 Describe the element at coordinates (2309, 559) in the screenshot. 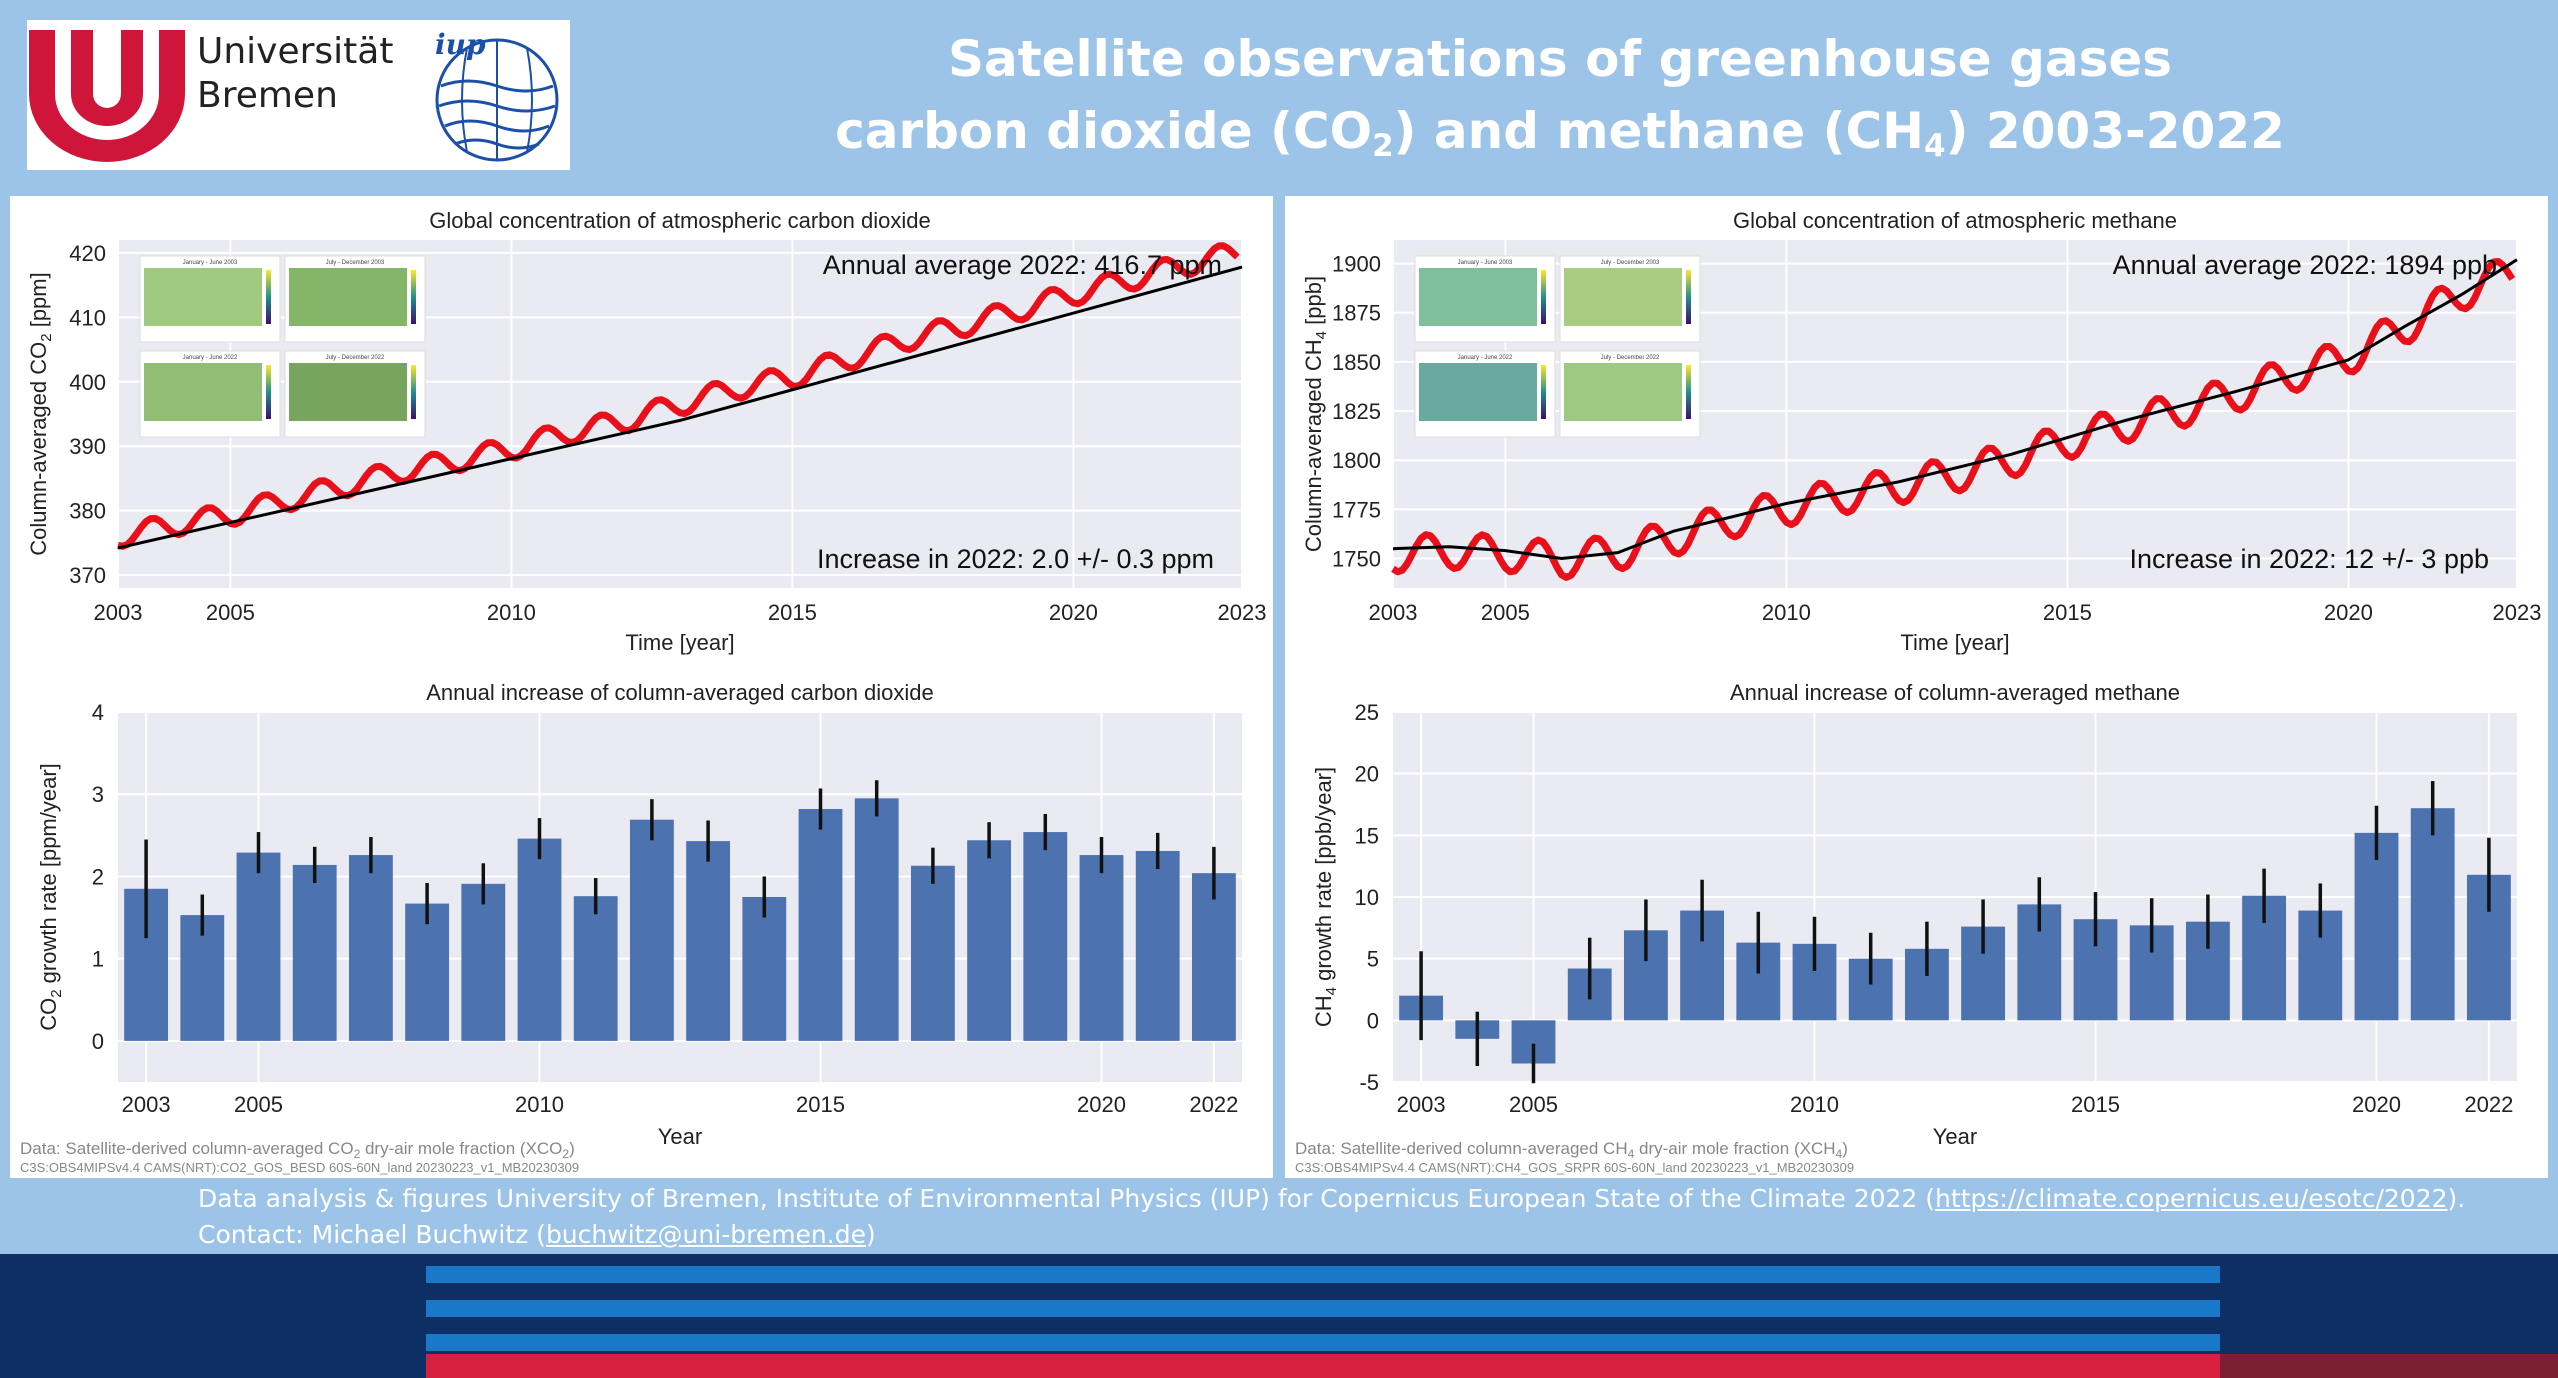

I see `ch4-line-annotation-increase: Increase in 2022: 12 +/- 3 ppb` at that location.